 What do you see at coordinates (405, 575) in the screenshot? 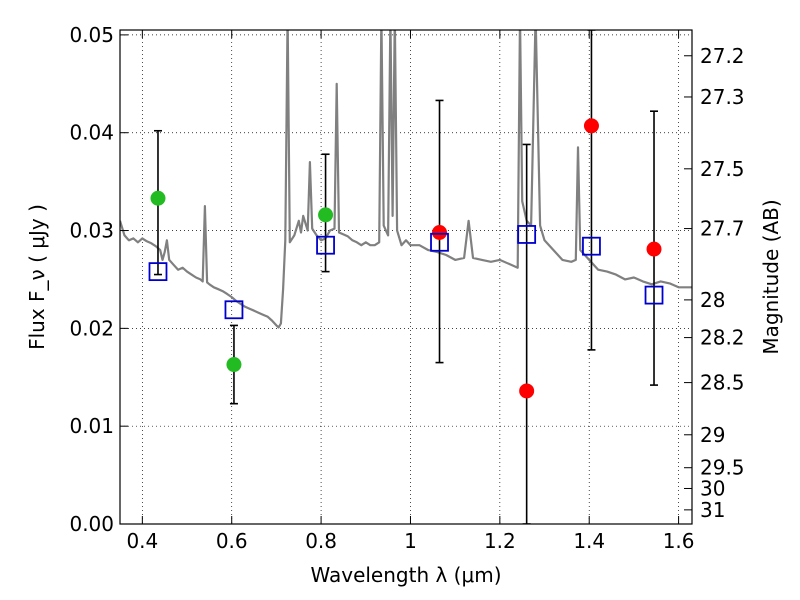
I see `x-axis-label: Wavelength λ (μm)` at bounding box center [405, 575].